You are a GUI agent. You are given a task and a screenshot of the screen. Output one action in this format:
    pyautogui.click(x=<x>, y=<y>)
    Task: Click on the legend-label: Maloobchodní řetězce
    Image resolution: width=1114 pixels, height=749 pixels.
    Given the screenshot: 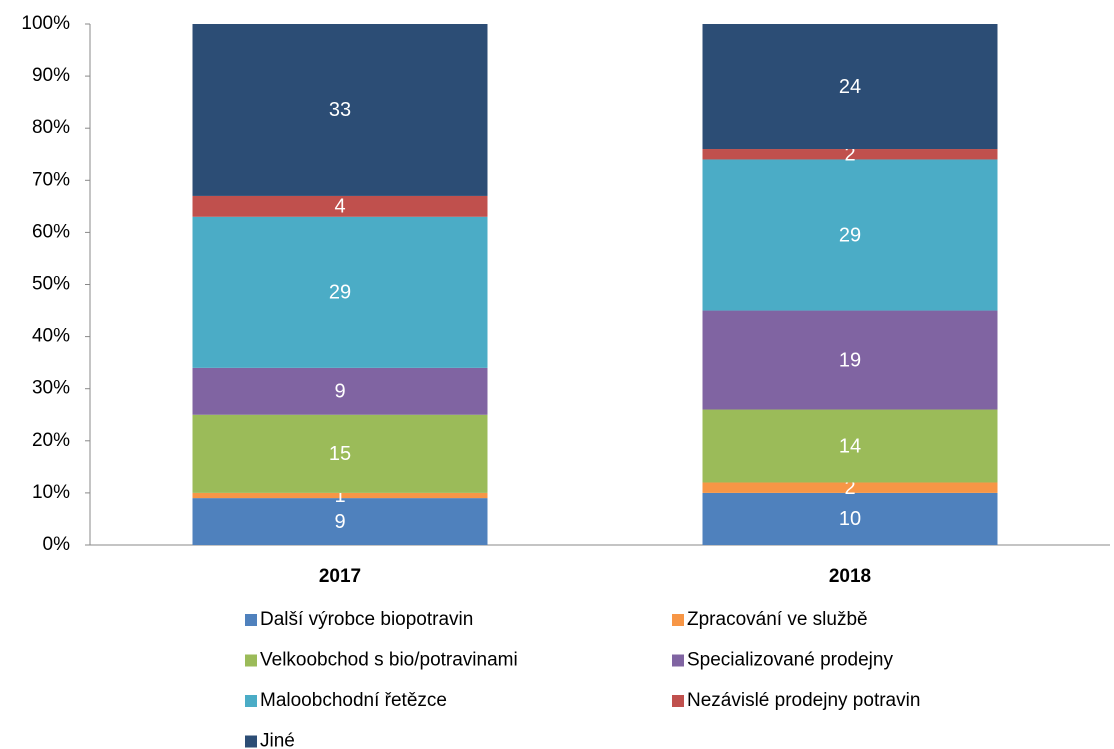 What is the action you would take?
    pyautogui.click(x=353, y=700)
    